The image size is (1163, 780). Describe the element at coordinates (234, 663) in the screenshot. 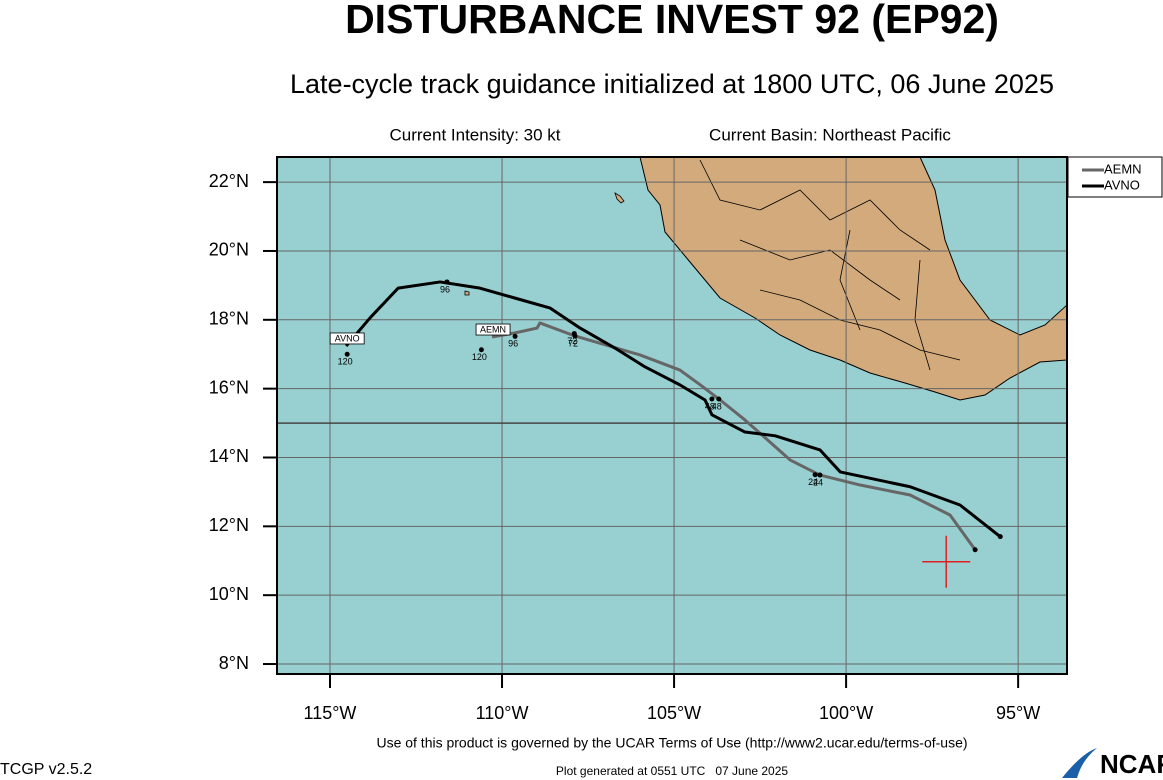

I see `y-tick-label: 8°N` at that location.